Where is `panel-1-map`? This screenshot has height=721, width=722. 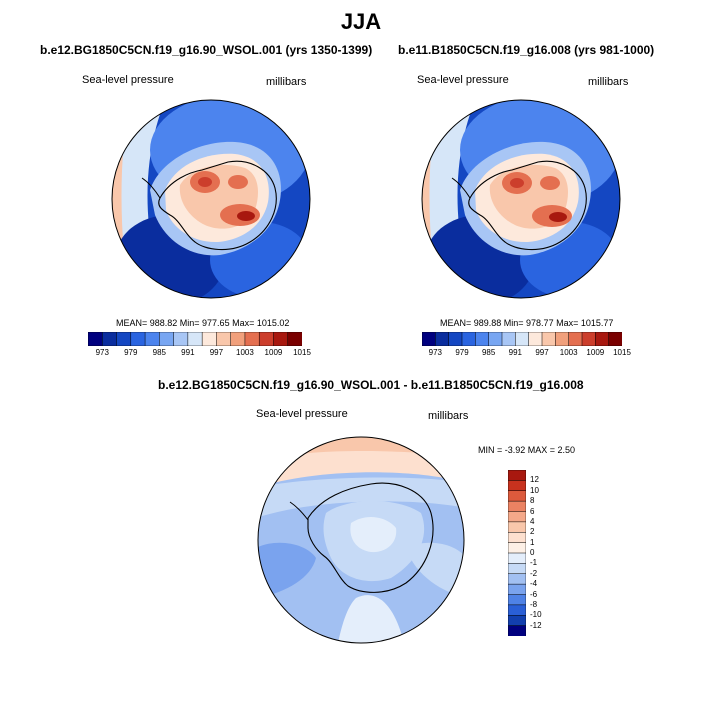 panel-1-map is located at coordinates (211, 199).